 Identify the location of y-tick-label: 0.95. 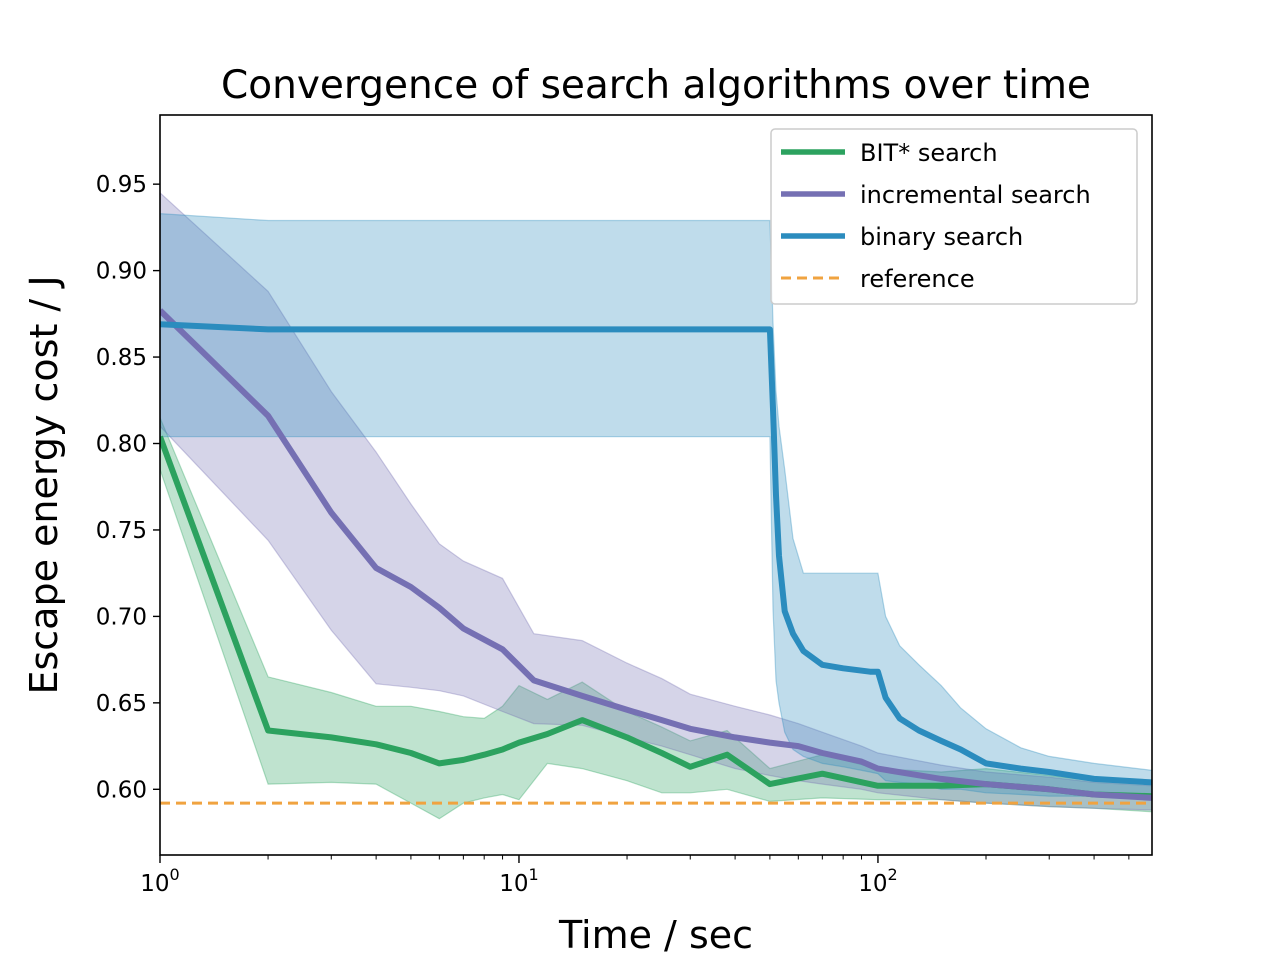
(121, 185).